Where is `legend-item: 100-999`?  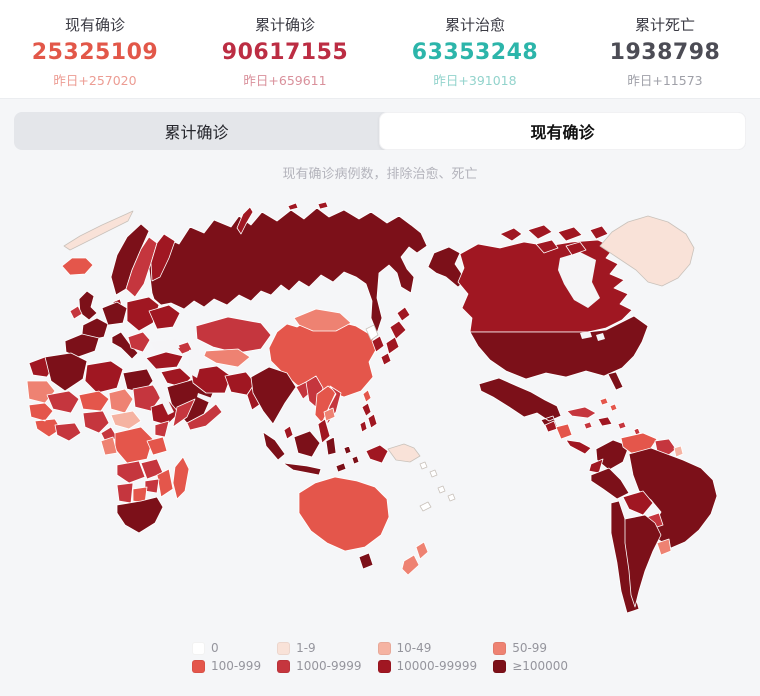
legend-item: 100-999 is located at coordinates (226, 666).